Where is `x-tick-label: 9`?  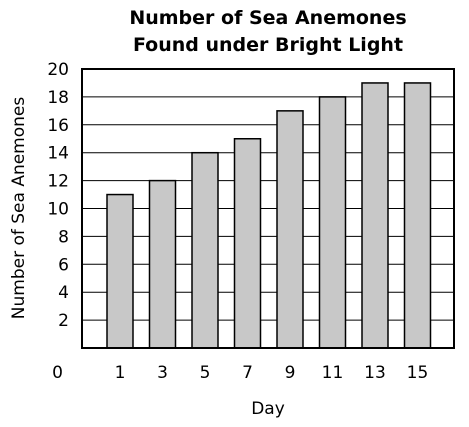 x-tick-label: 9 is located at coordinates (290, 373).